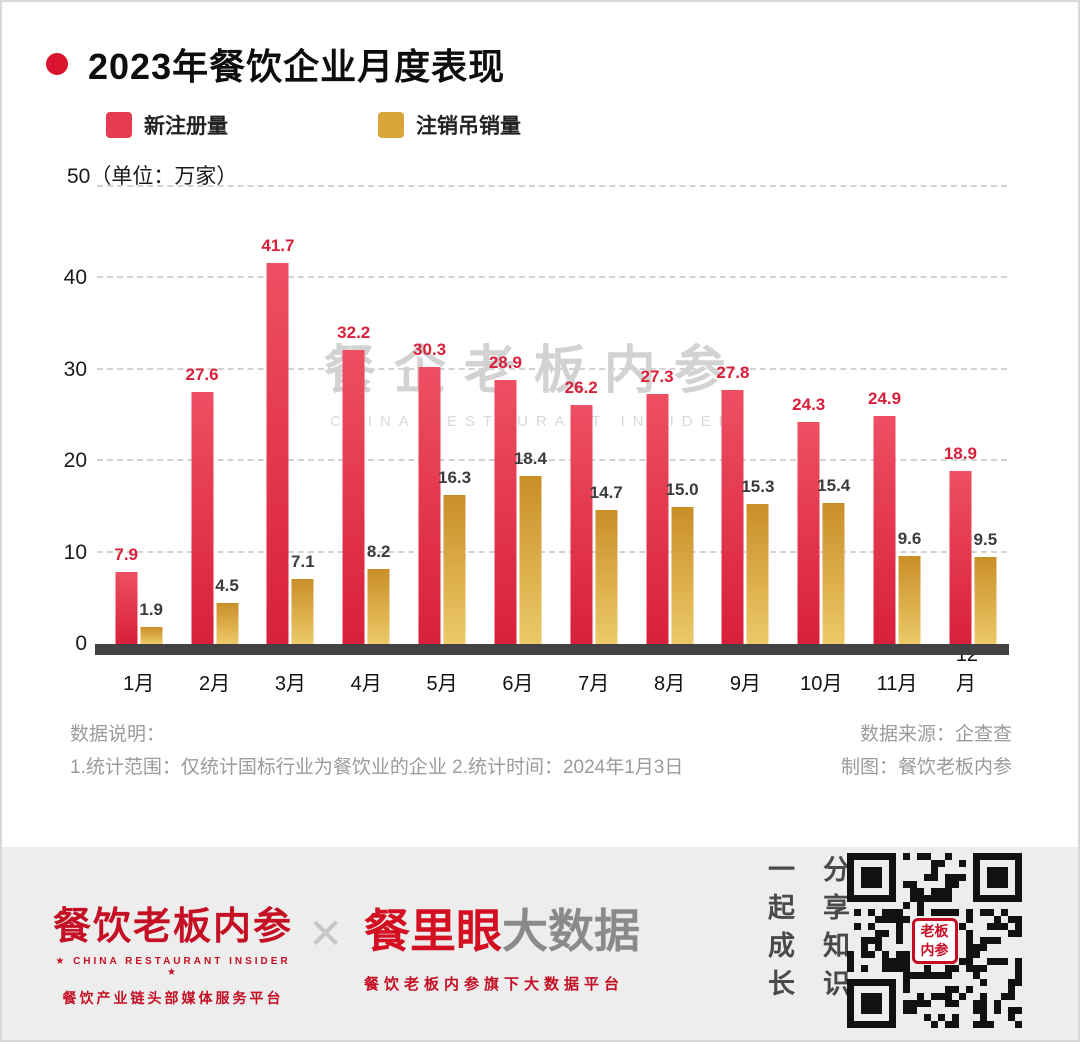 The image size is (1080, 1042). What do you see at coordinates (151, 622) in the screenshot?
I see `bar-注销吊销量-1月: 1.9` at bounding box center [151, 622].